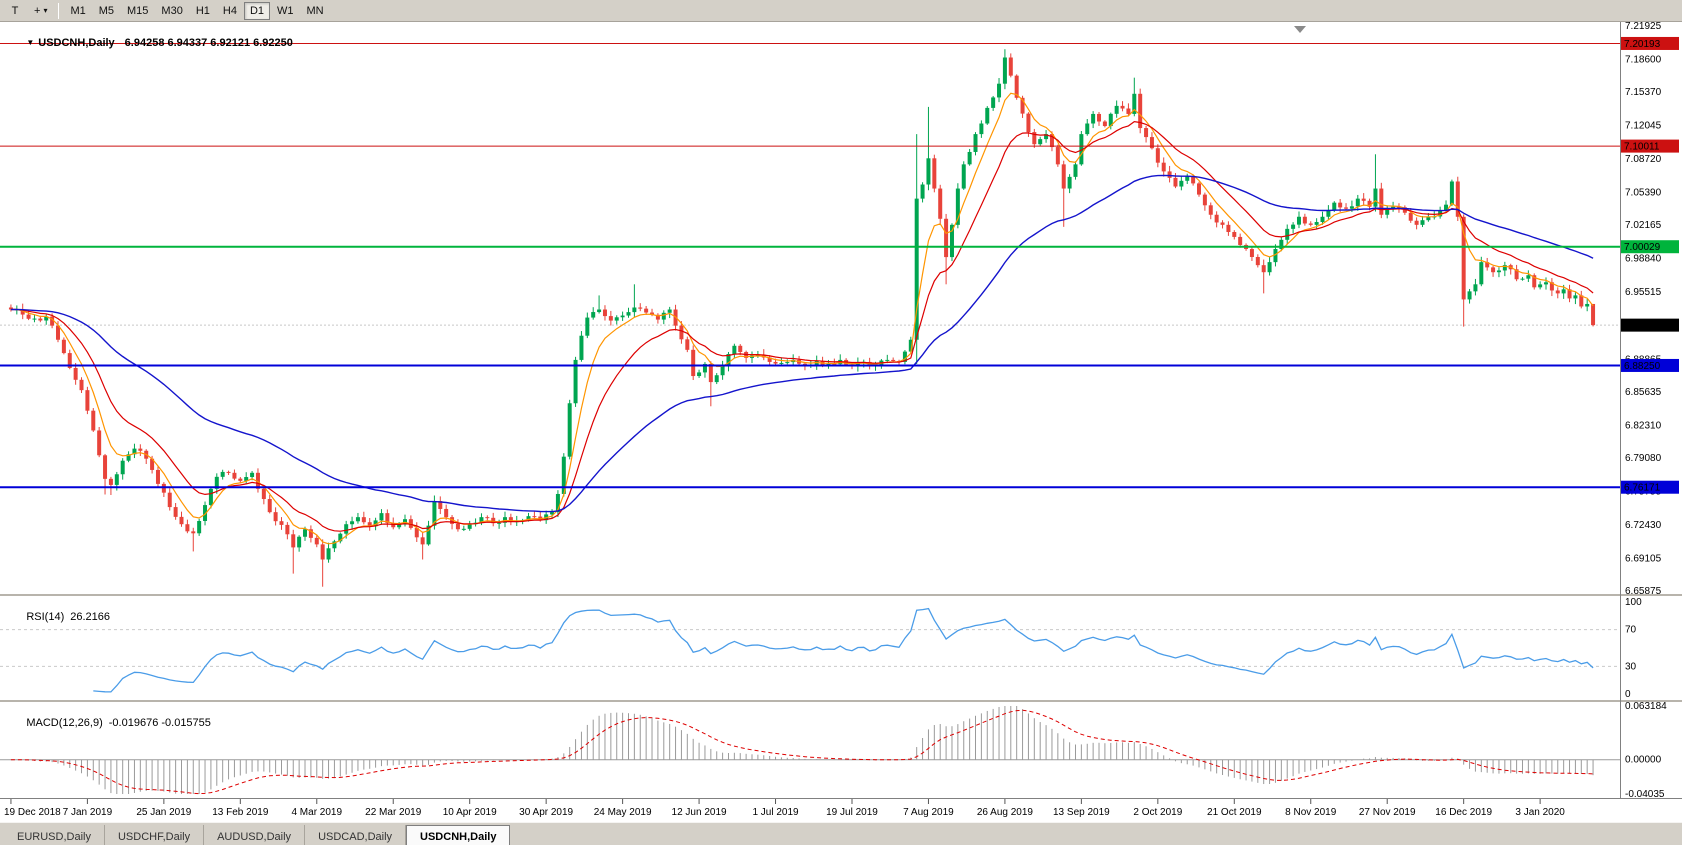 The width and height of the screenshot is (1682, 845). Describe the element at coordinates (155, 835) in the screenshot. I see `tab-usdchf-daily: USDCHF,Daily` at that location.